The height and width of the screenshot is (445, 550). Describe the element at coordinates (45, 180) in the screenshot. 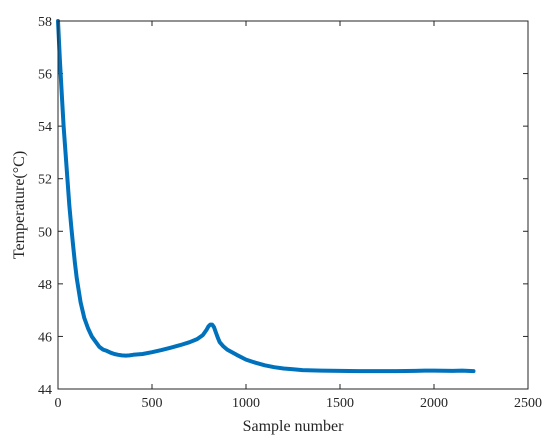

I see `y-tick-label: 52` at that location.